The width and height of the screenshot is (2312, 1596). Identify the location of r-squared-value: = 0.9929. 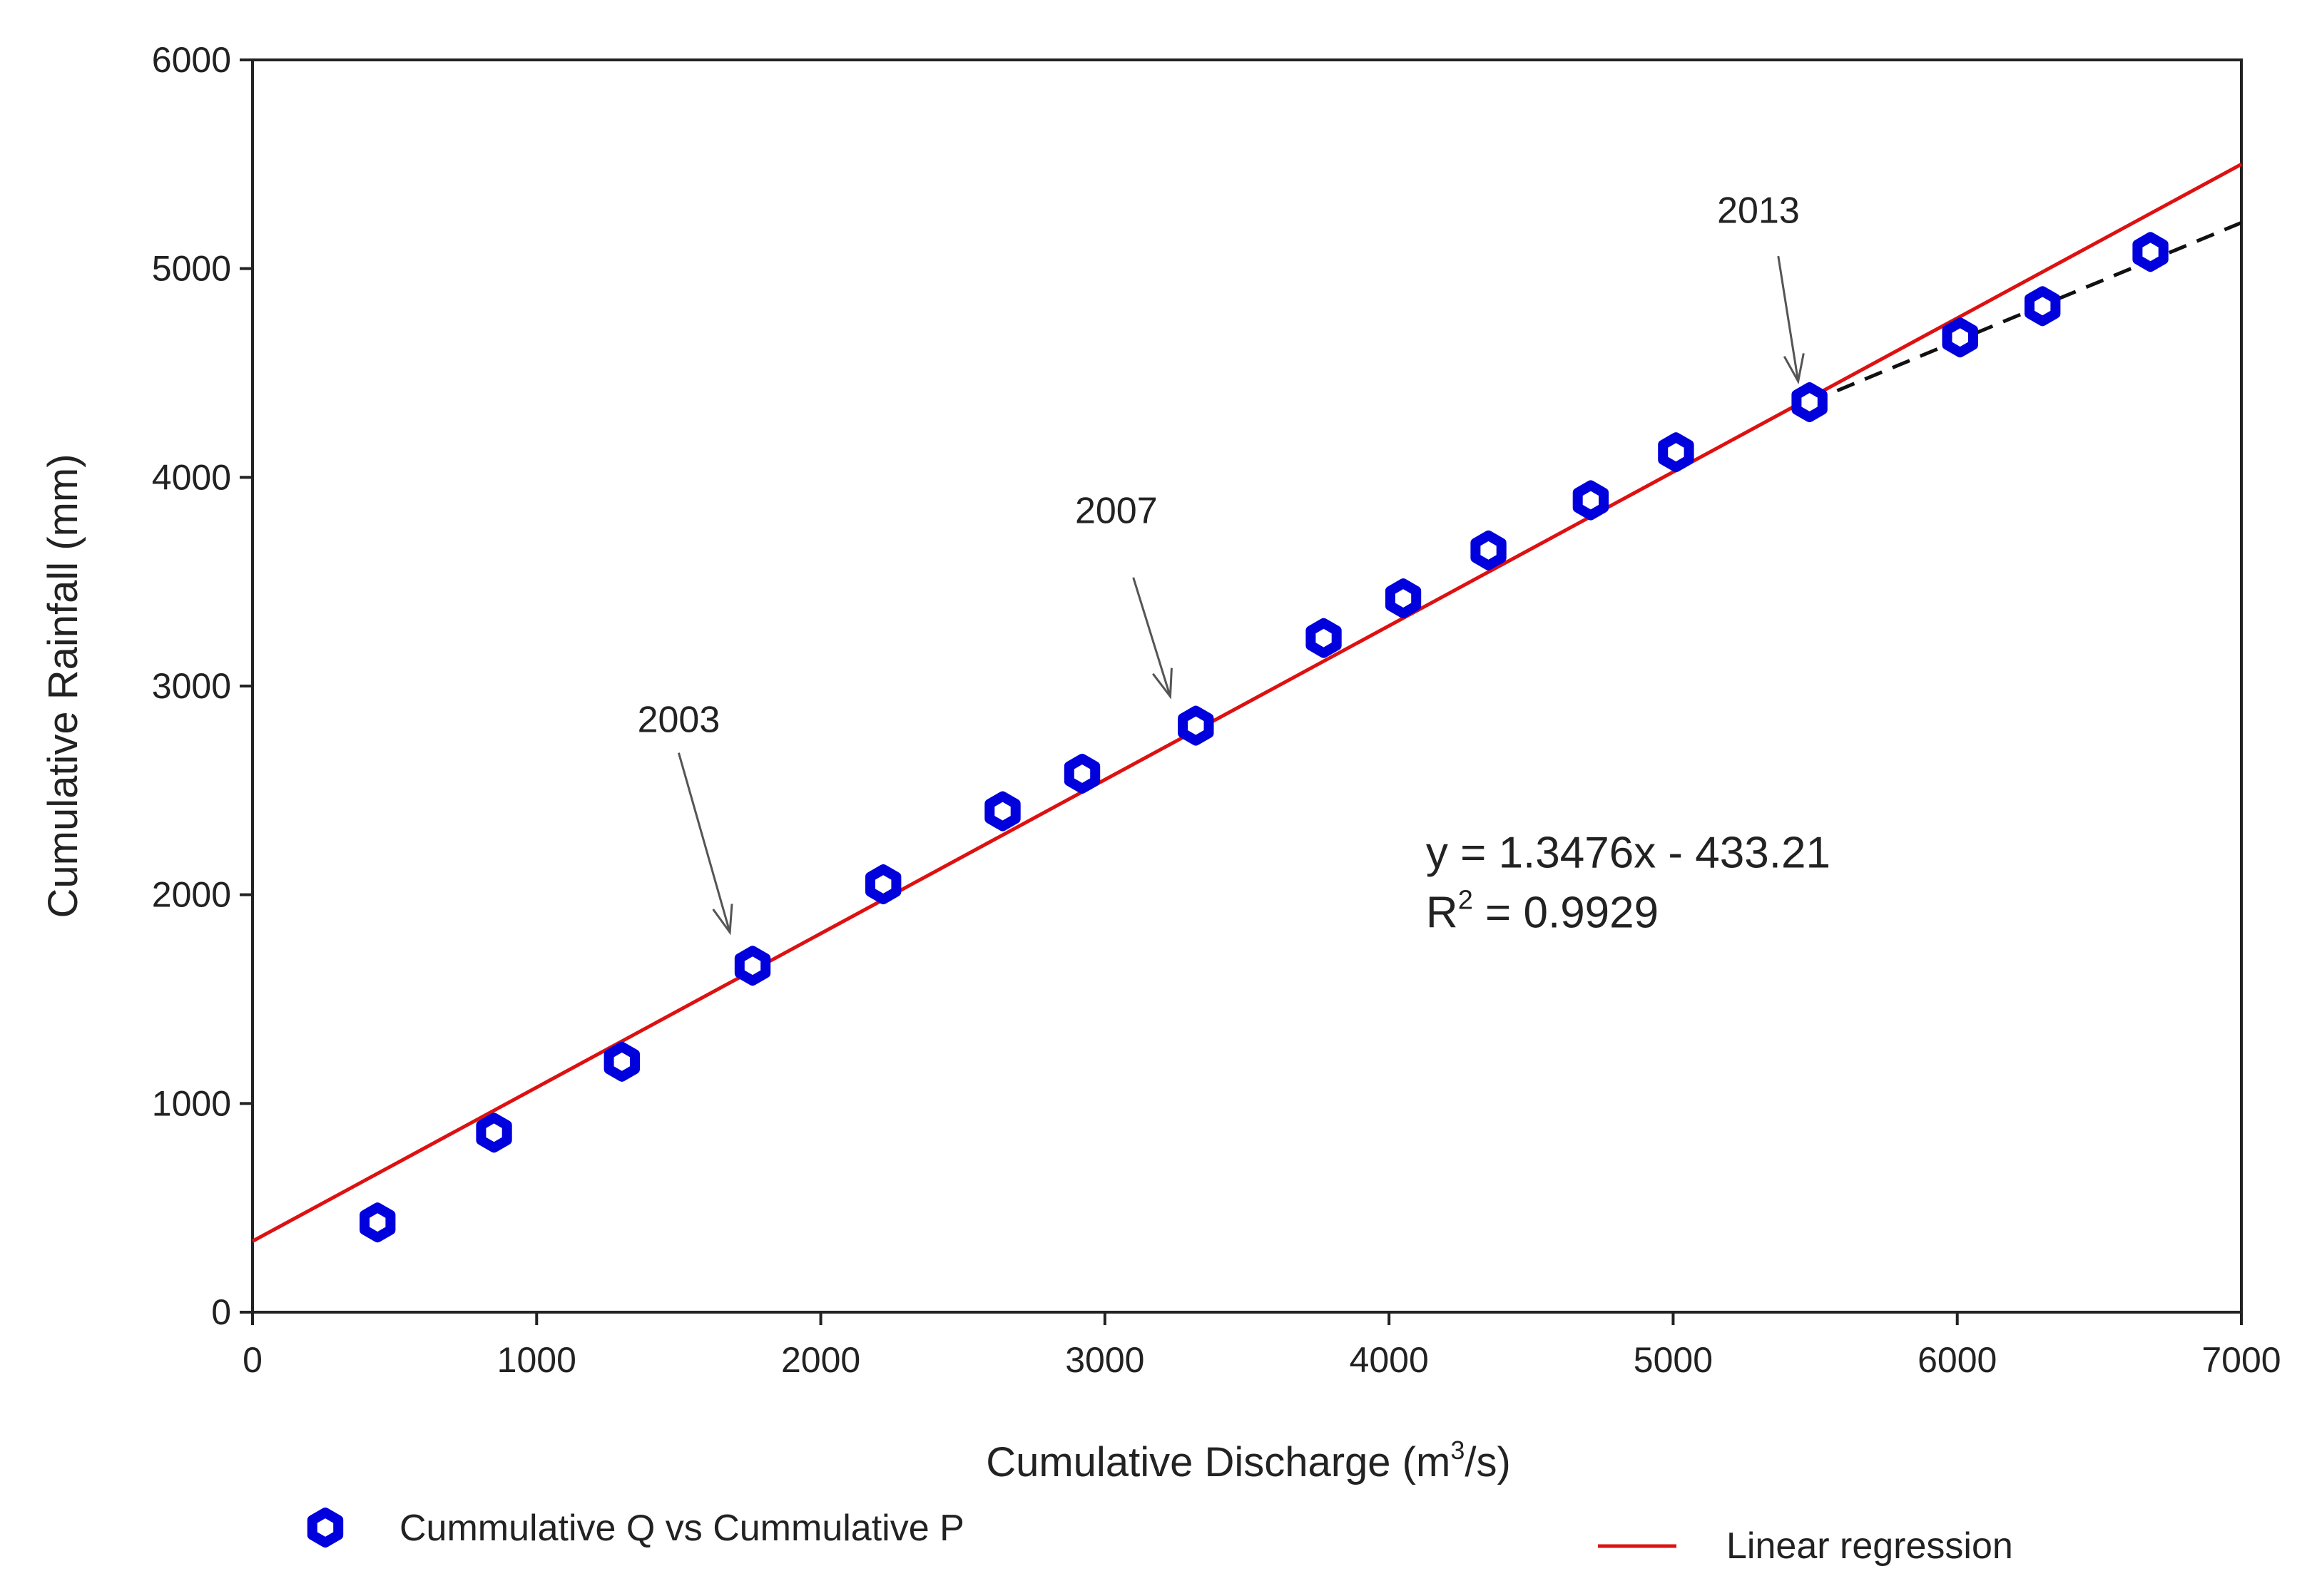
(1566, 913).